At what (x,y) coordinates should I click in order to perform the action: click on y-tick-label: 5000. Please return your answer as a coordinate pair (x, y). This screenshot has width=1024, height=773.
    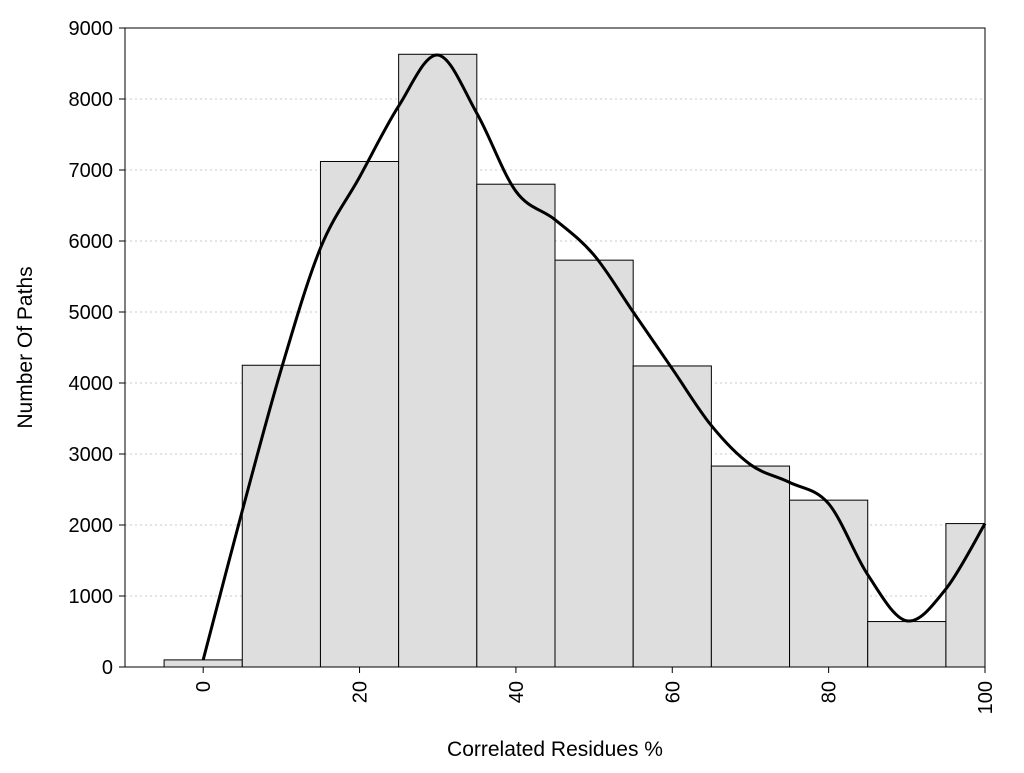
    Looking at the image, I should click on (91, 313).